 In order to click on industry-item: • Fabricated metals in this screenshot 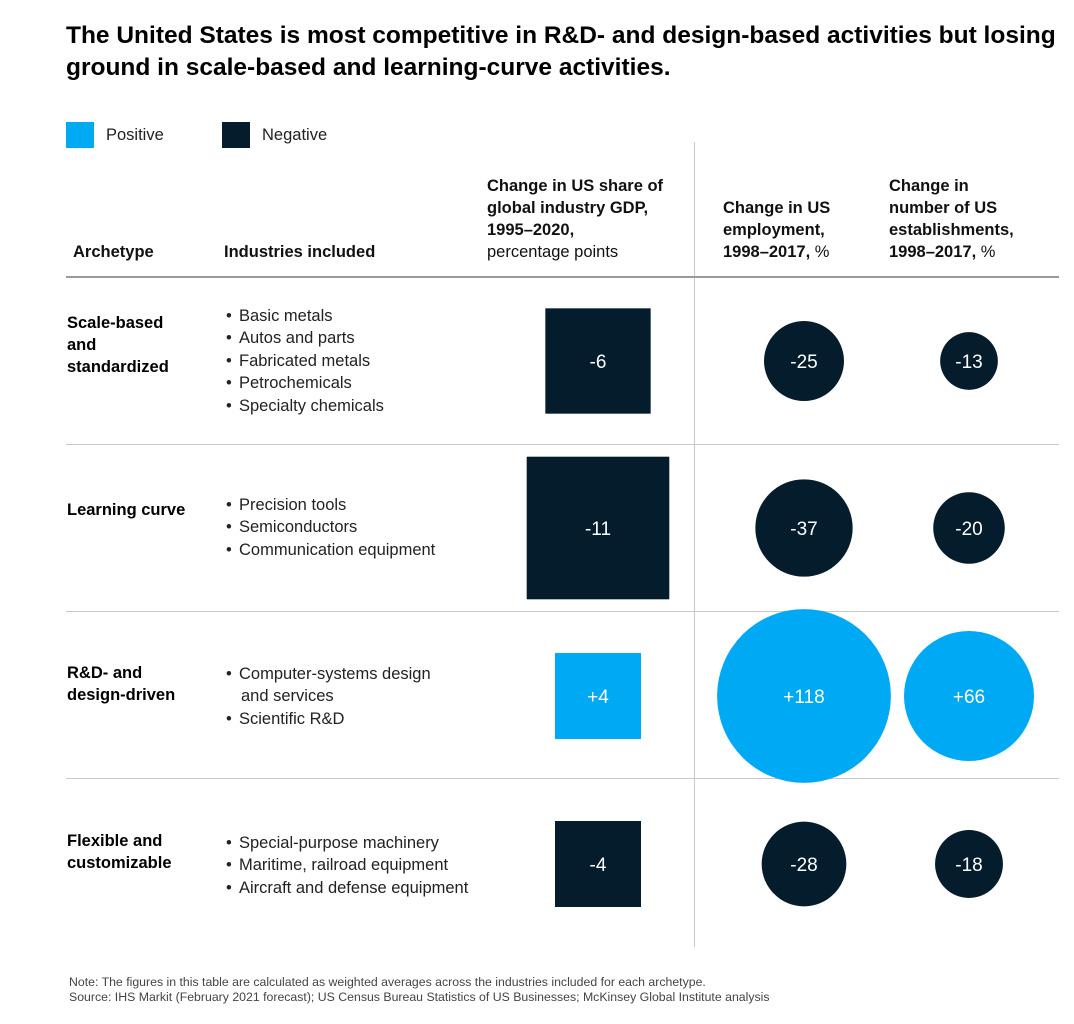, I will do `click(298, 360)`.